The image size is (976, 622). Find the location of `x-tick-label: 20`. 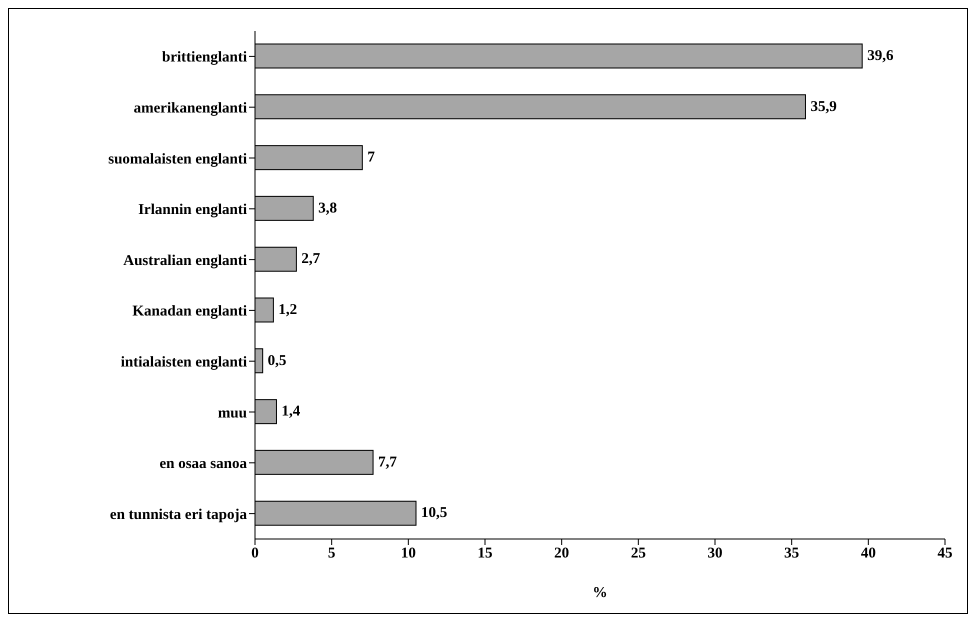

x-tick-label: 20 is located at coordinates (562, 554).